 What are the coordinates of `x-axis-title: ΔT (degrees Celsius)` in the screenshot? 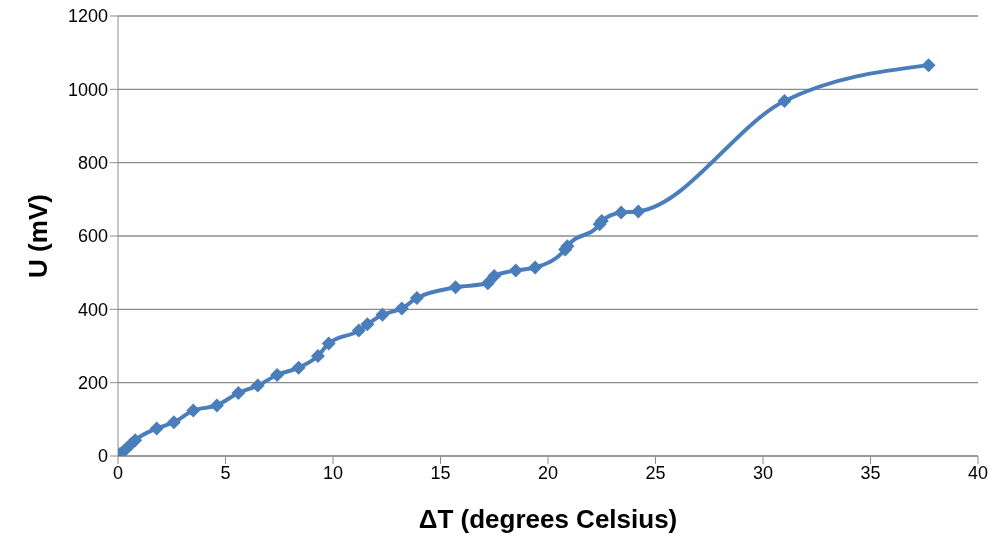 It's located at (548, 519).